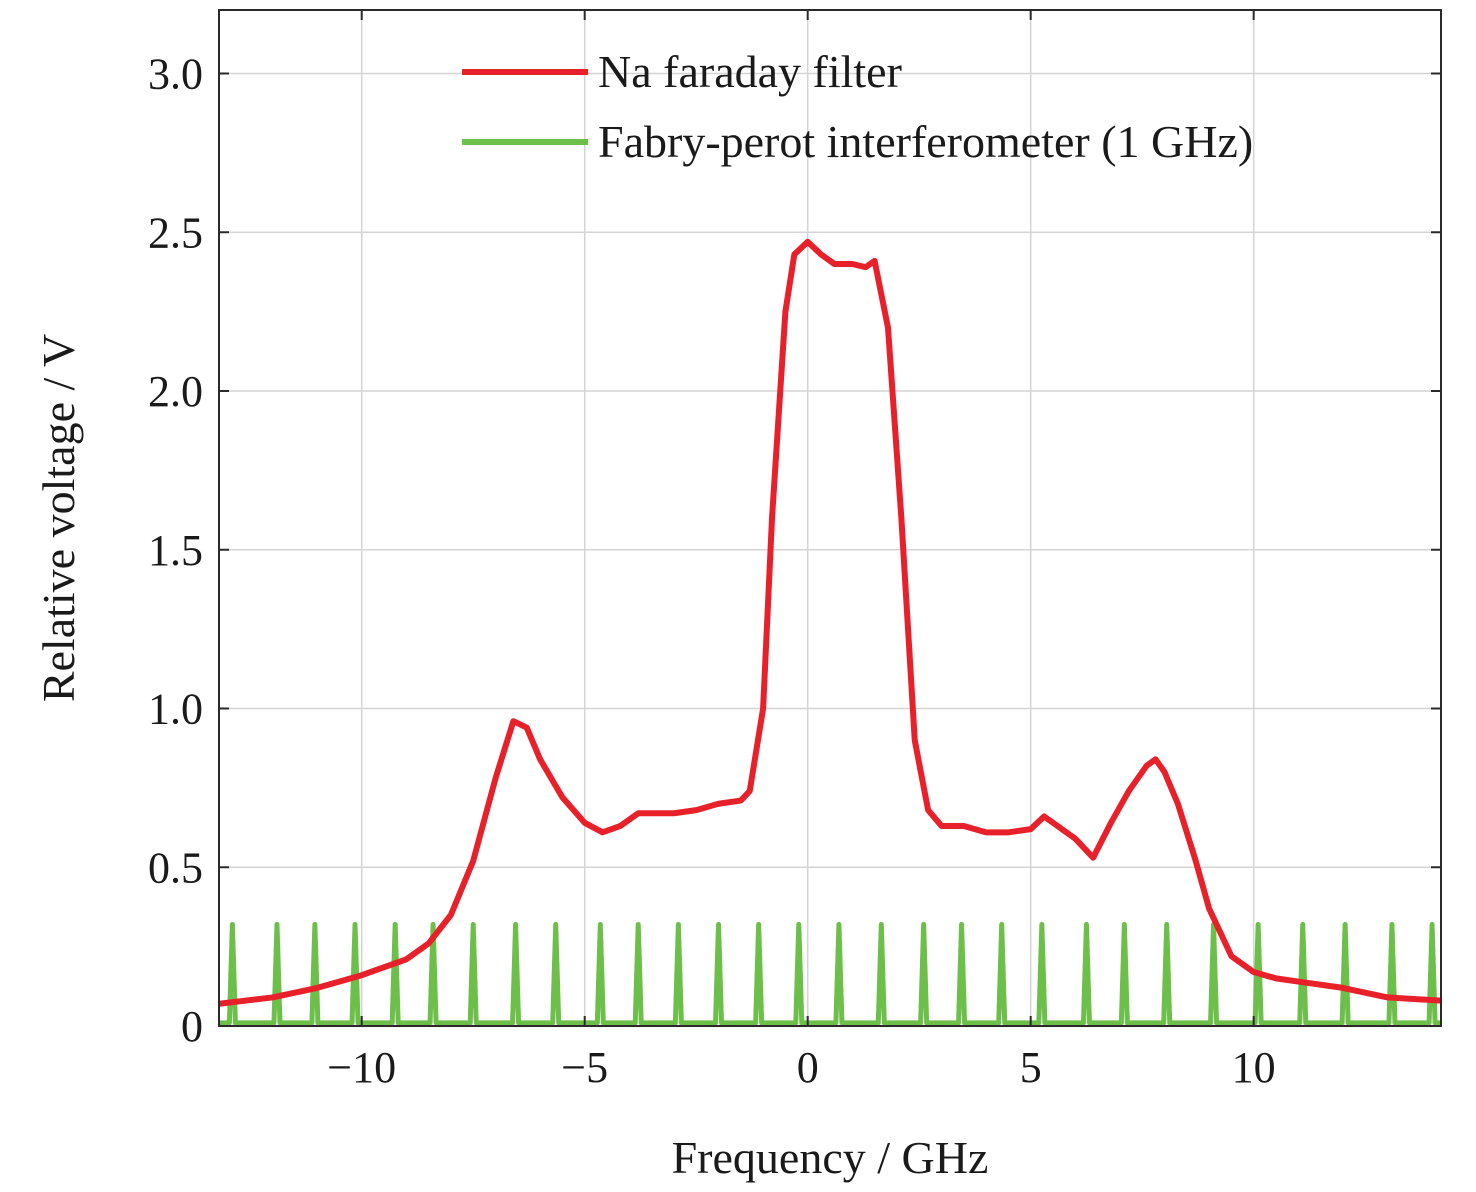  Describe the element at coordinates (584, 1067) in the screenshot. I see `x-tick-label: −5` at that location.